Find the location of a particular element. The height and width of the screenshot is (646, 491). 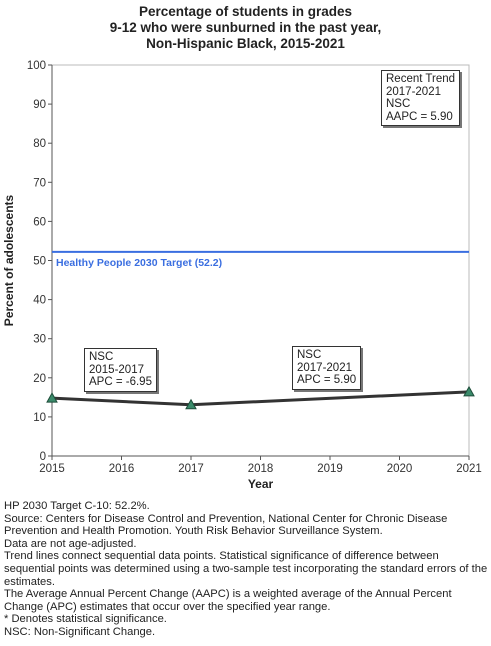

annotation-recent-trend: Recent Trend 2017-2021 NSC AAPC = 5.90 is located at coordinates (421, 98).